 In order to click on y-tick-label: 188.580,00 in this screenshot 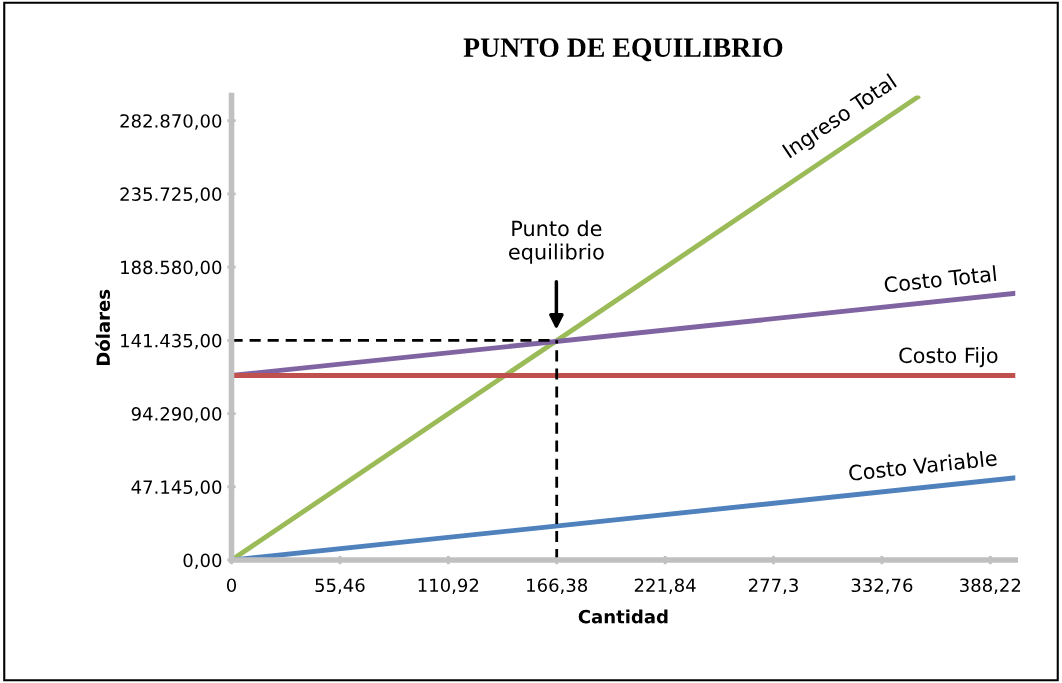, I will do `click(171, 268)`.